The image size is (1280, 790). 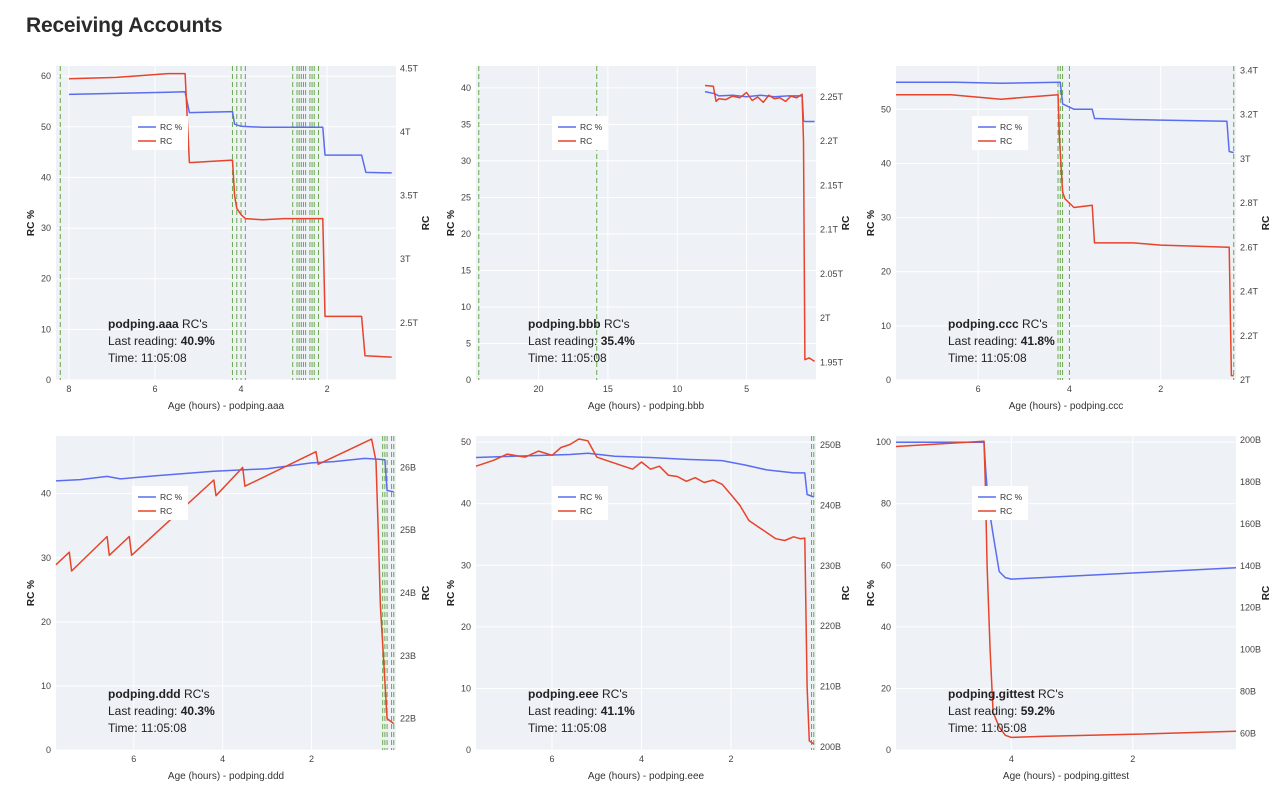 I want to click on y-tick-right: 22B, so click(x=408, y=719).